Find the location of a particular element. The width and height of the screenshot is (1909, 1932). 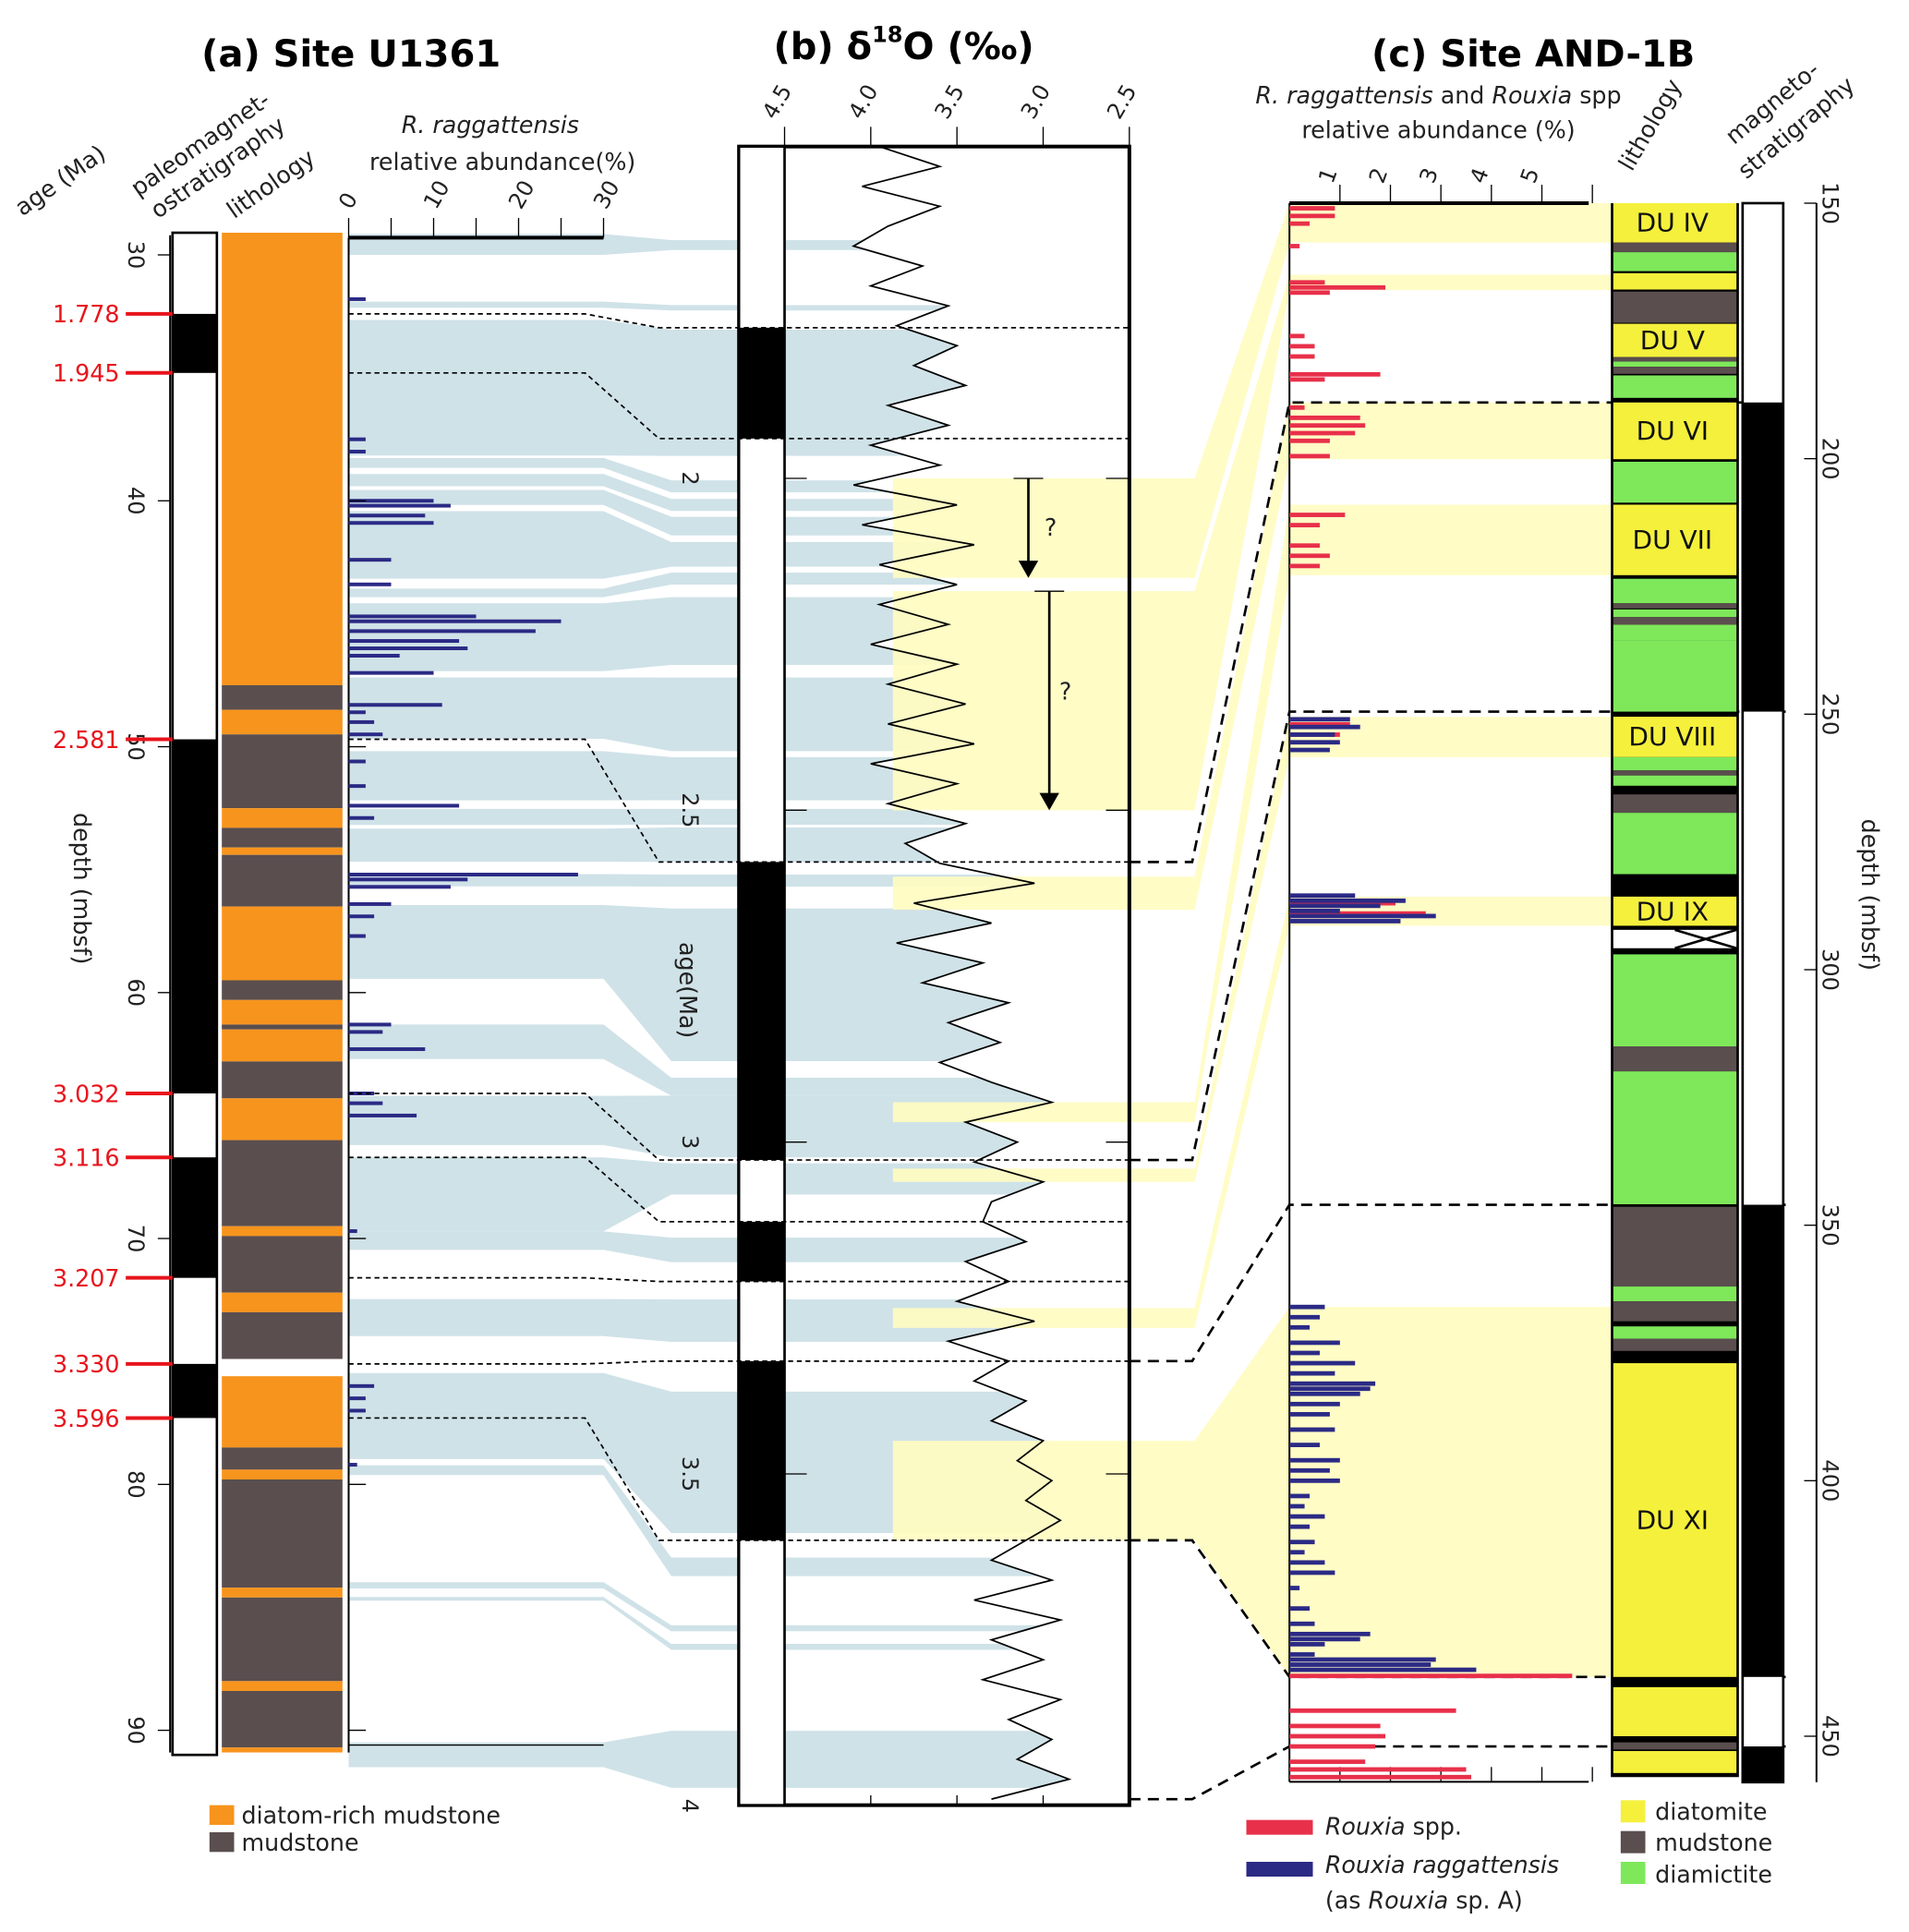

depth-tick-label-a: 70 is located at coordinates (136, 1239).